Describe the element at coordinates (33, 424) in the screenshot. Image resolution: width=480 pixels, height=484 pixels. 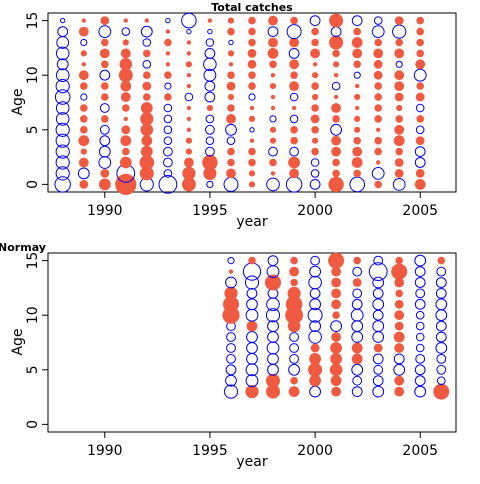
I see `y-tick-label: 0` at that location.